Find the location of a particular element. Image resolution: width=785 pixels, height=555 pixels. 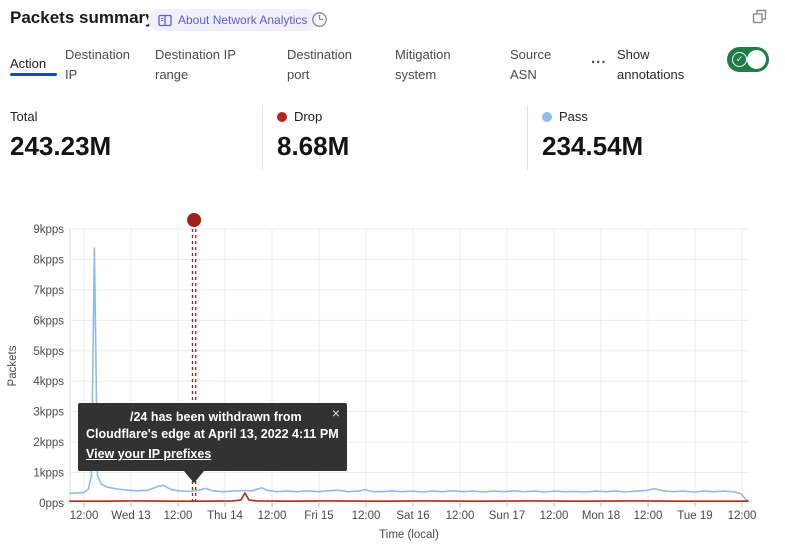

legend-dot-drop is located at coordinates (282, 116).